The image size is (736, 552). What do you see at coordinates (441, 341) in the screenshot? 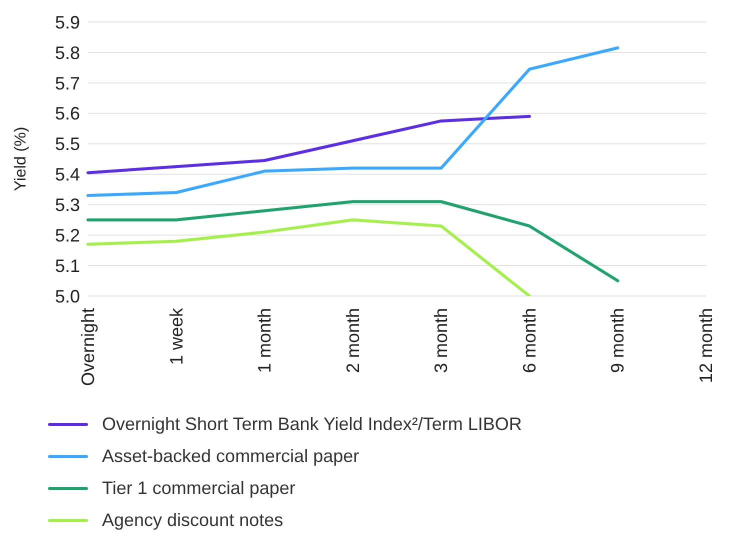
I see `x-tick-label: 3 month` at bounding box center [441, 341].